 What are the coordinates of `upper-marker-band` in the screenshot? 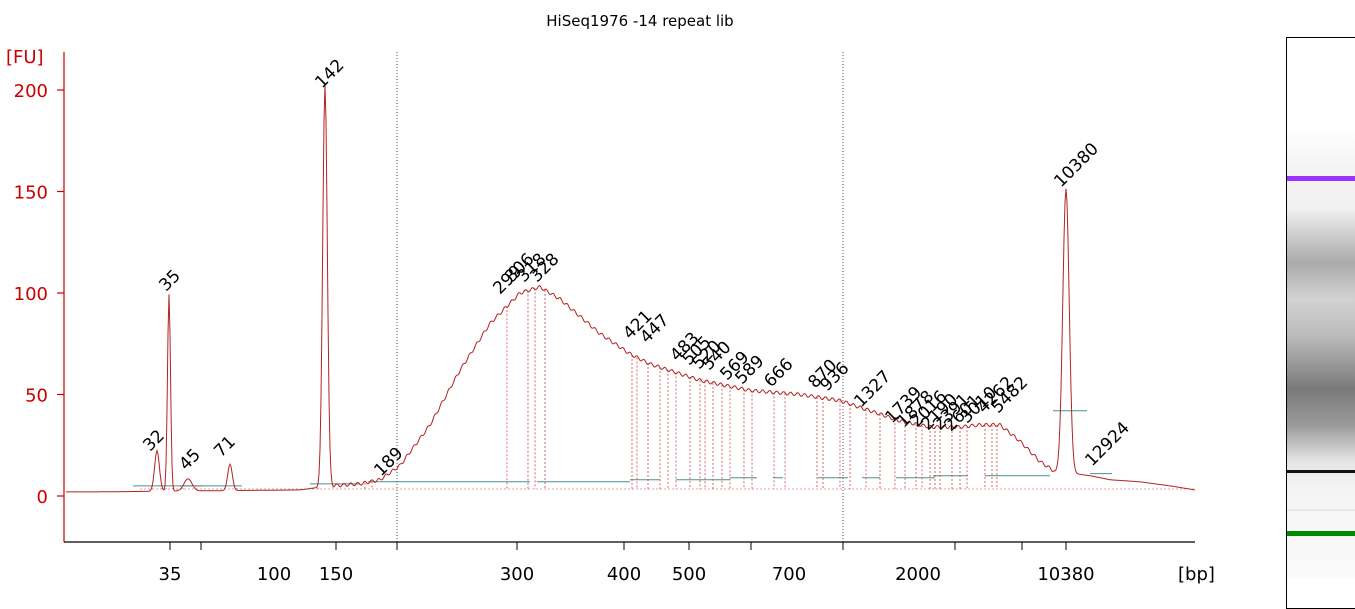 It's located at (1321, 178).